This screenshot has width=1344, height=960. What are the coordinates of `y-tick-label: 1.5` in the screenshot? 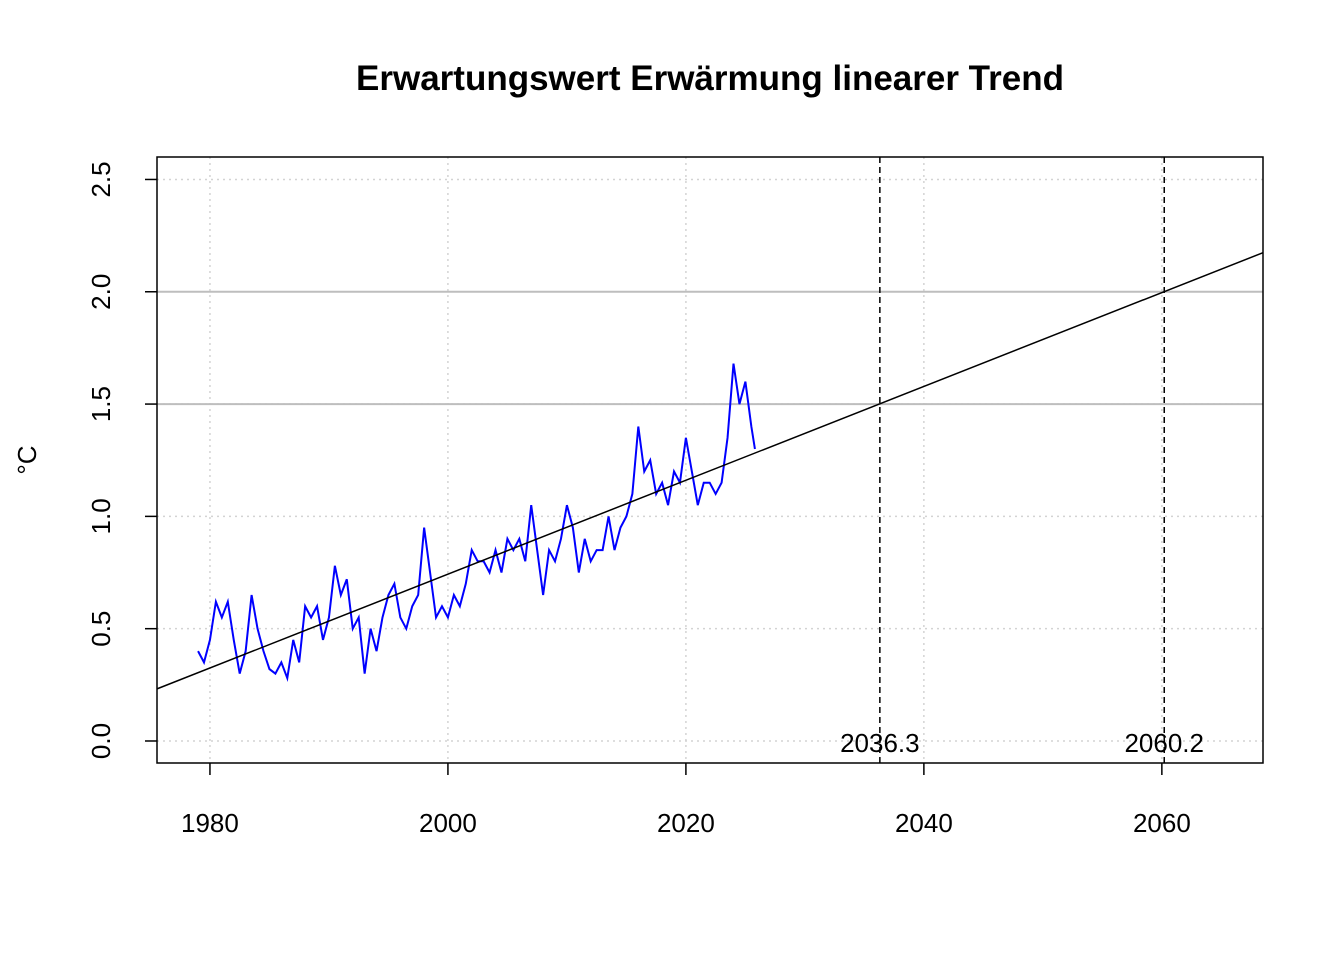 It's located at (101, 404).